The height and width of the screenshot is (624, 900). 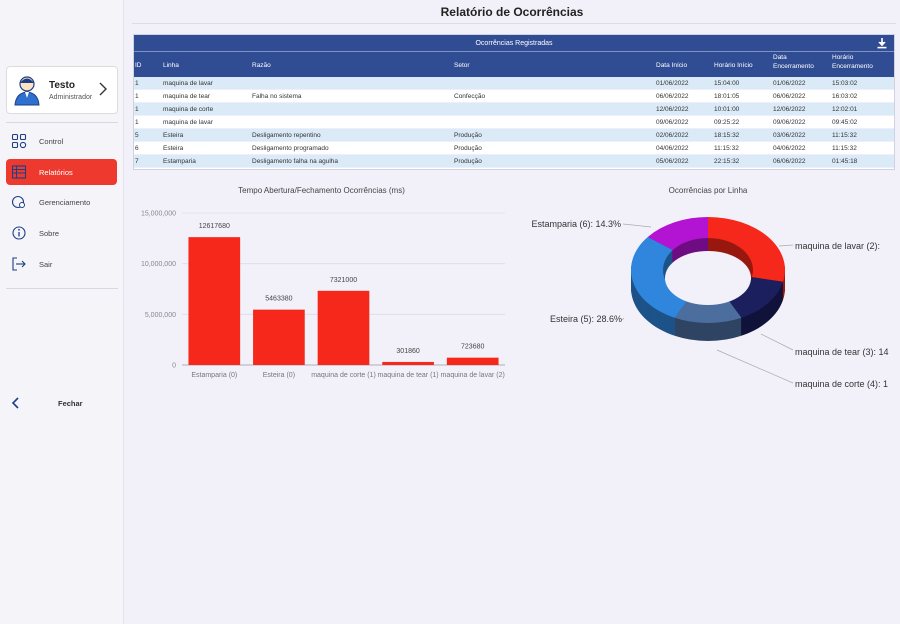 What do you see at coordinates (733, 65) in the screenshot?
I see `column-header: Horário Início` at bounding box center [733, 65].